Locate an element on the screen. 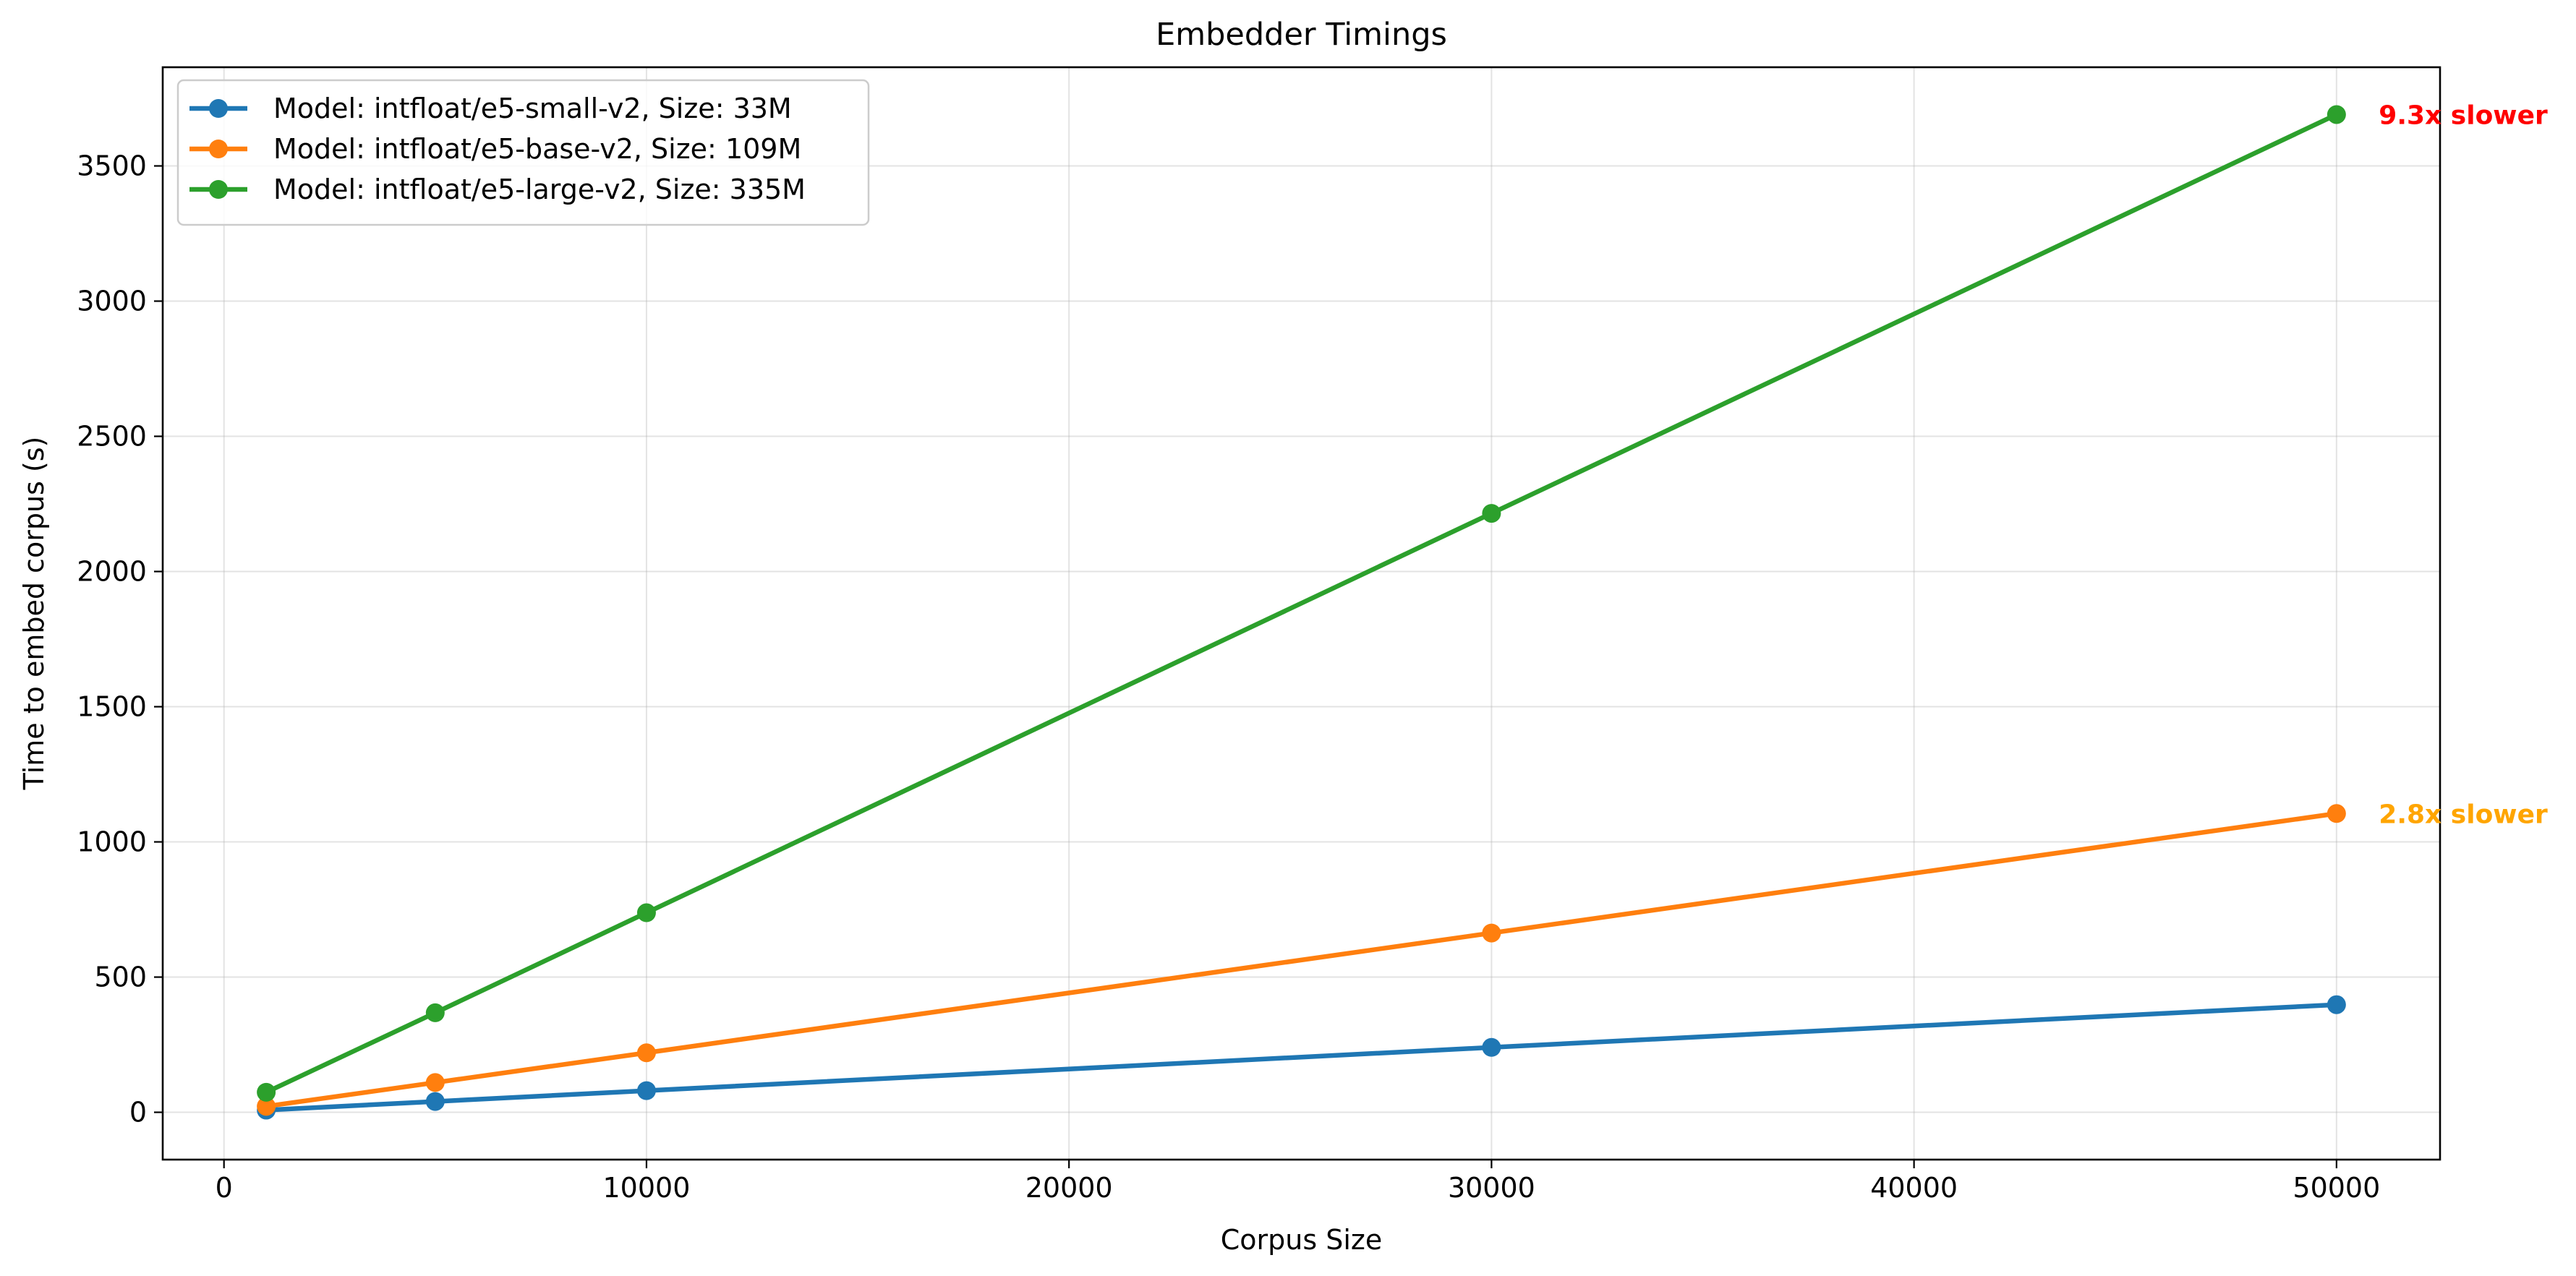 Image resolution: width=2576 pixels, height=1276 pixels. chart-title: Embedder Timings is located at coordinates (1301, 35).